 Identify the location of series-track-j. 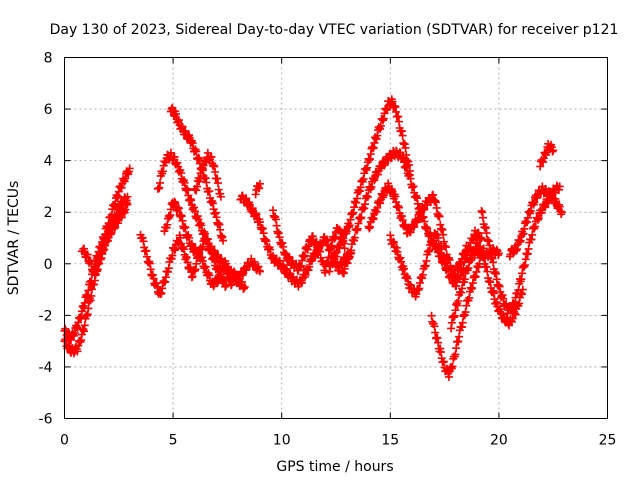
(309, 241).